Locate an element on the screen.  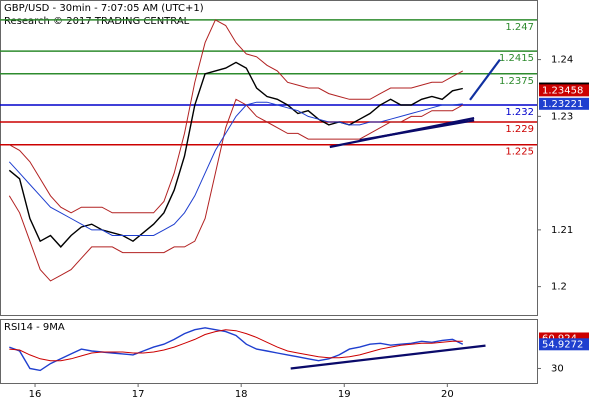
y-tick-label: 1.21 is located at coordinates (562, 230).